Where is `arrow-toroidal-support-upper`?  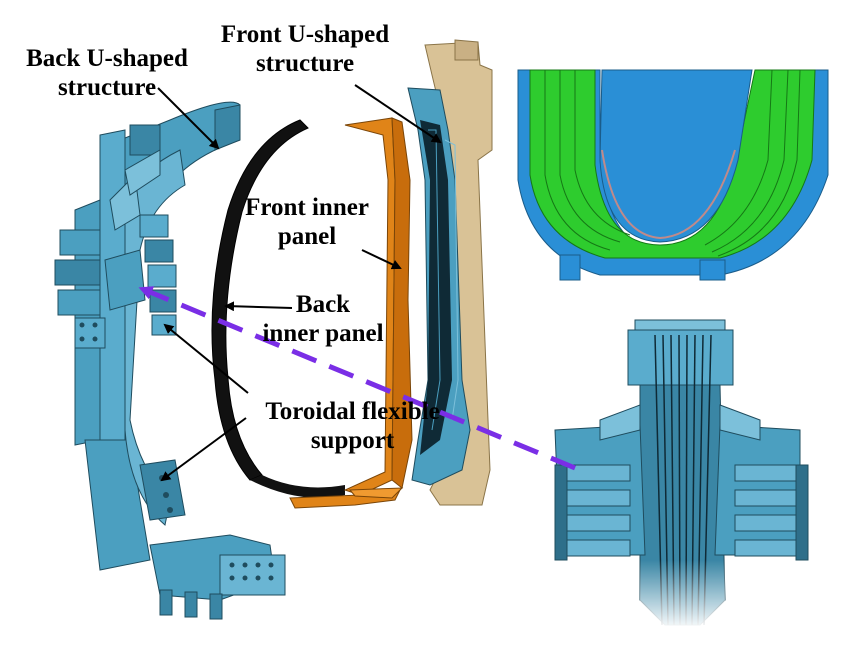 arrow-toroidal-support-upper is located at coordinates (206, 358).